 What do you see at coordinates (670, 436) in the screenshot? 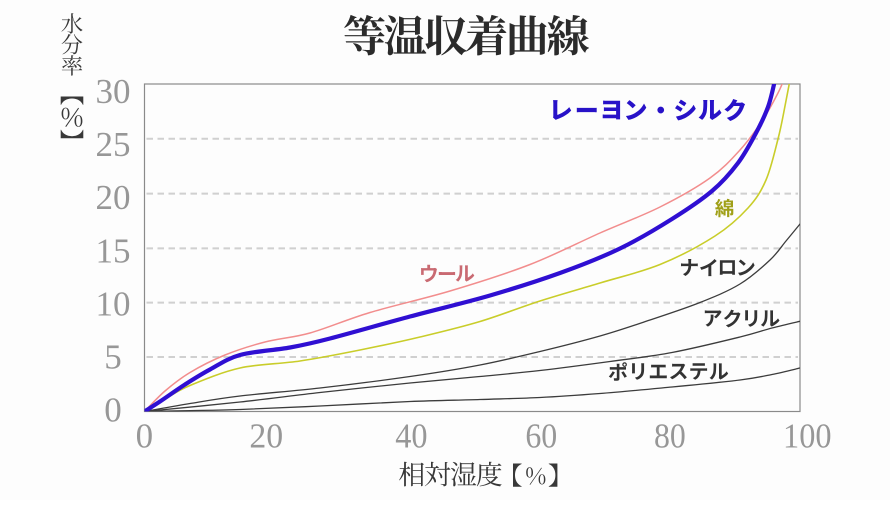
I see `svg-text: 80` at bounding box center [670, 436].